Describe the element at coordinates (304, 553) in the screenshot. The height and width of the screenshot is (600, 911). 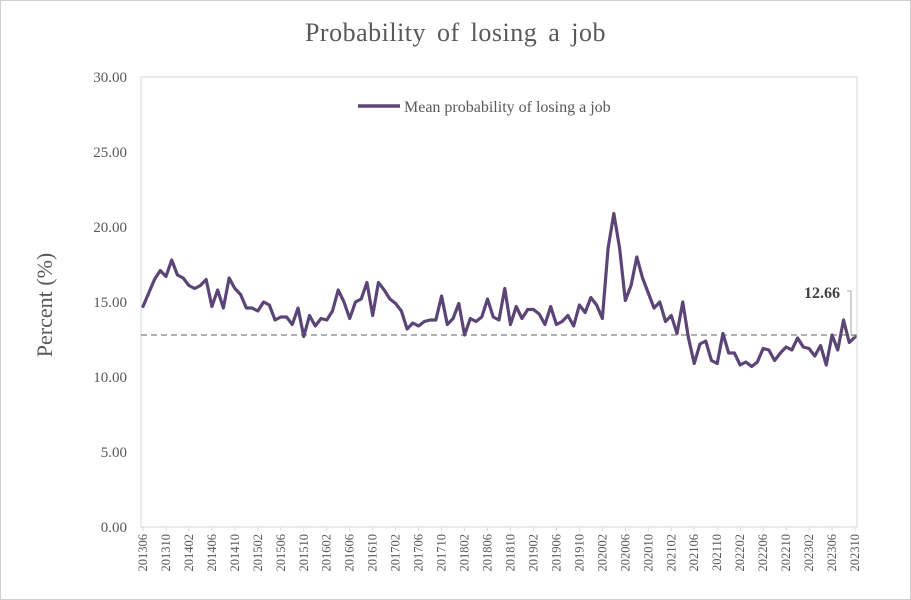
I see `x-tick-label: 201510` at that location.